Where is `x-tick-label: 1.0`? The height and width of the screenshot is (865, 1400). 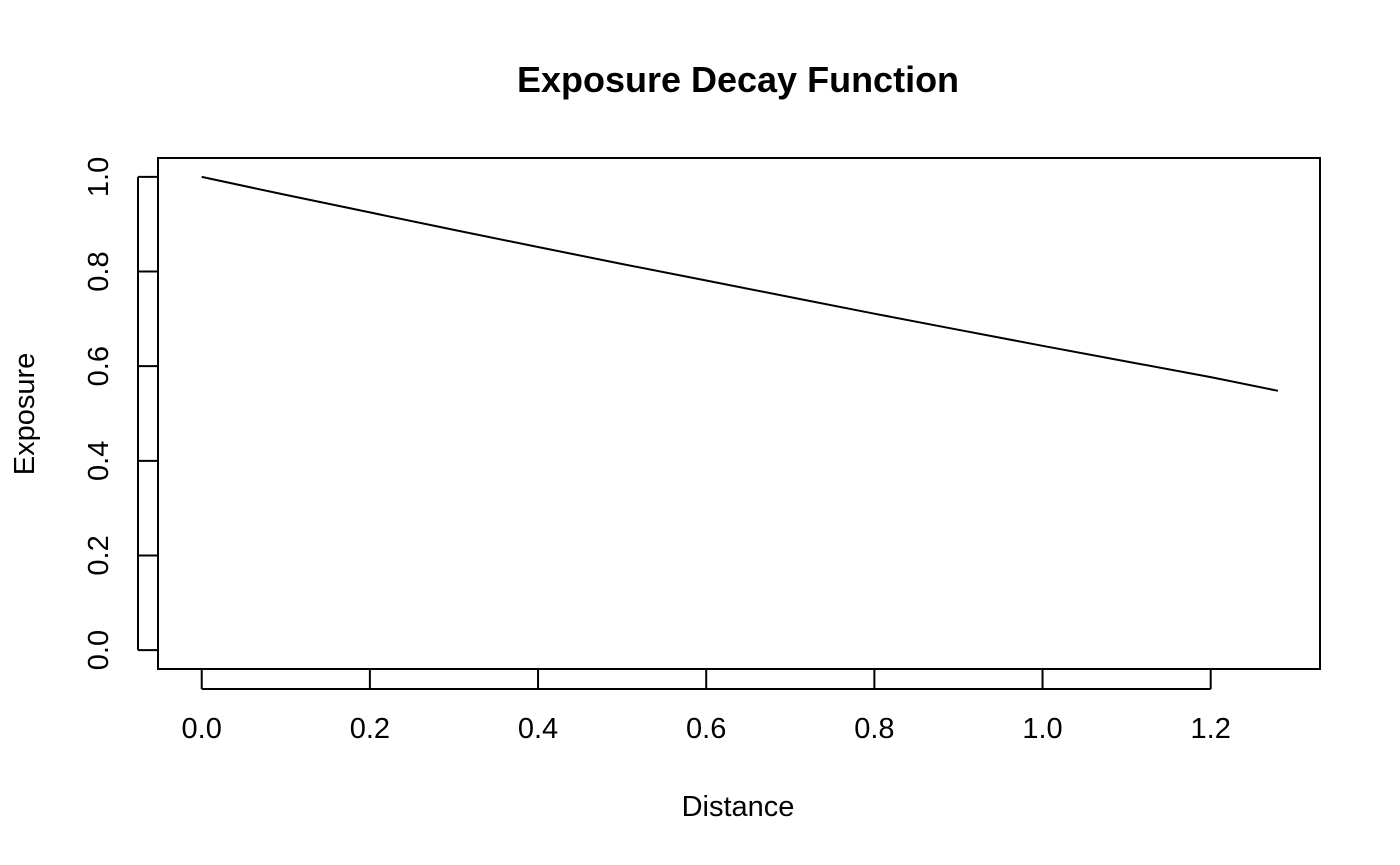
x-tick-label: 1.0 is located at coordinates (1042, 729).